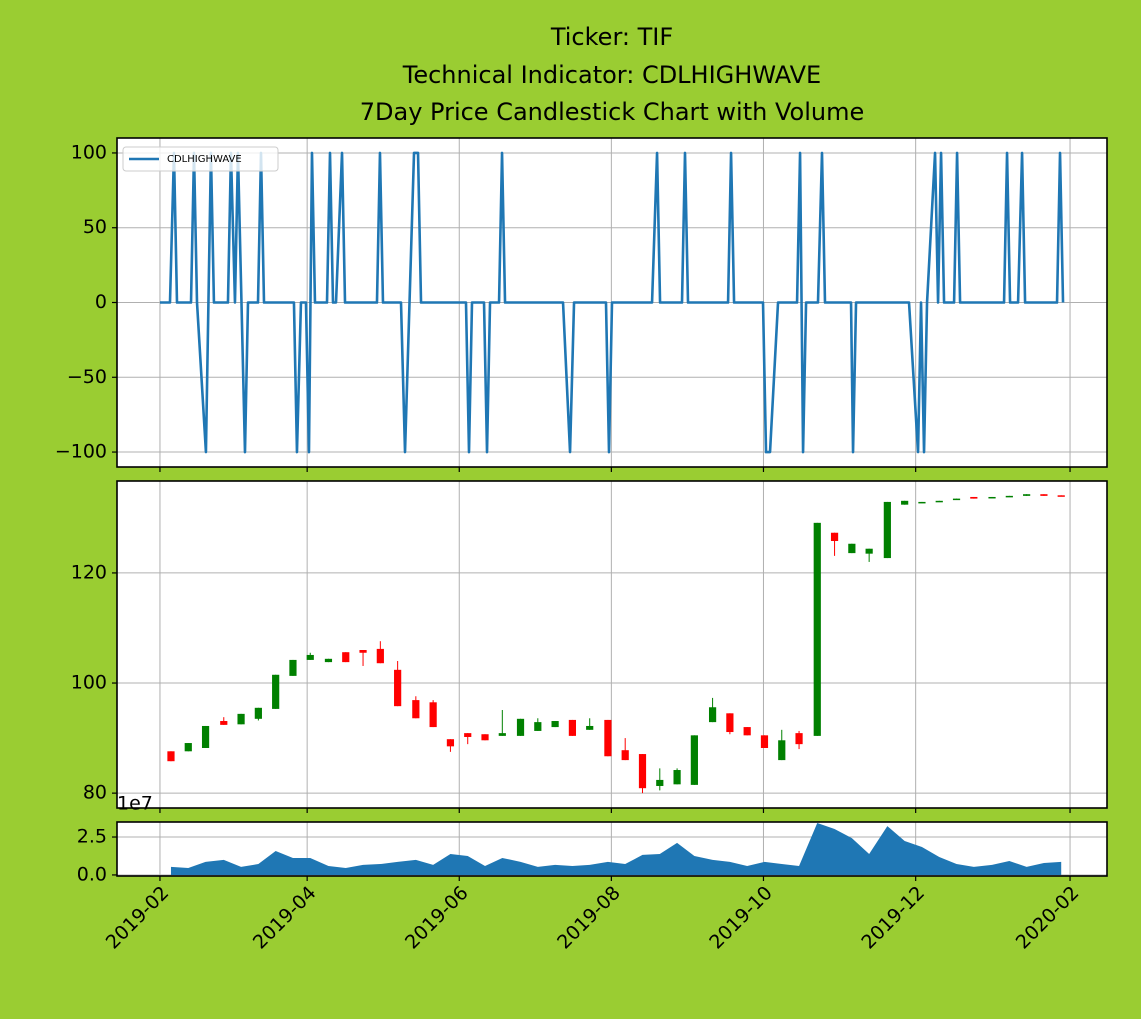 The width and height of the screenshot is (1141, 1019). Describe the element at coordinates (92, 837) in the screenshot. I see `y-tick-label: 2.5` at that location.